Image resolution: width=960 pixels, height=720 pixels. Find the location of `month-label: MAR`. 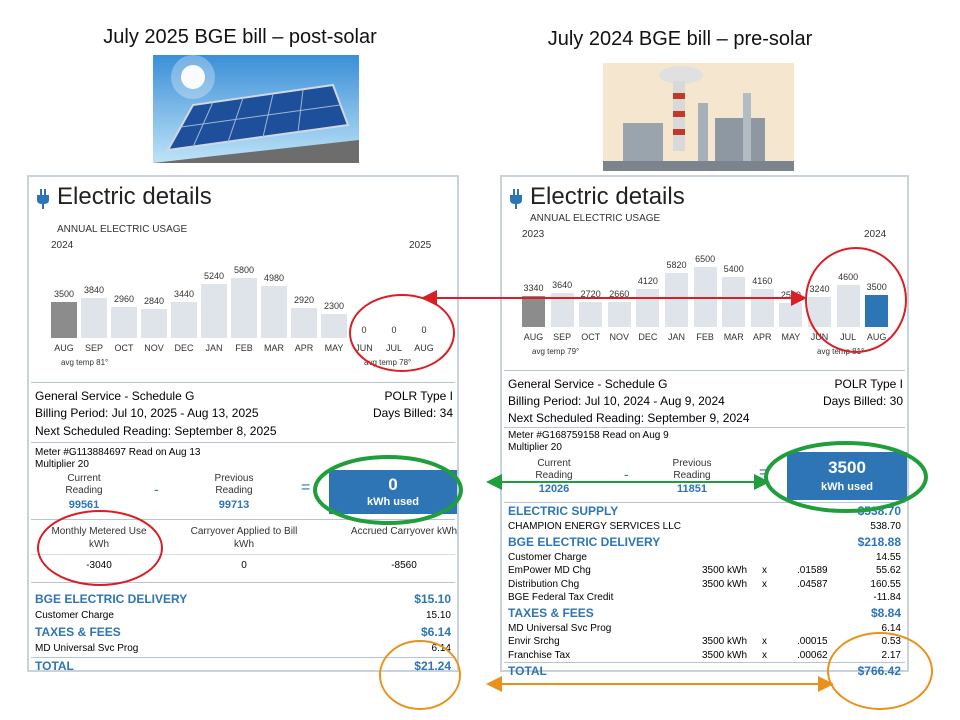

month-label: MAR is located at coordinates (733, 337).